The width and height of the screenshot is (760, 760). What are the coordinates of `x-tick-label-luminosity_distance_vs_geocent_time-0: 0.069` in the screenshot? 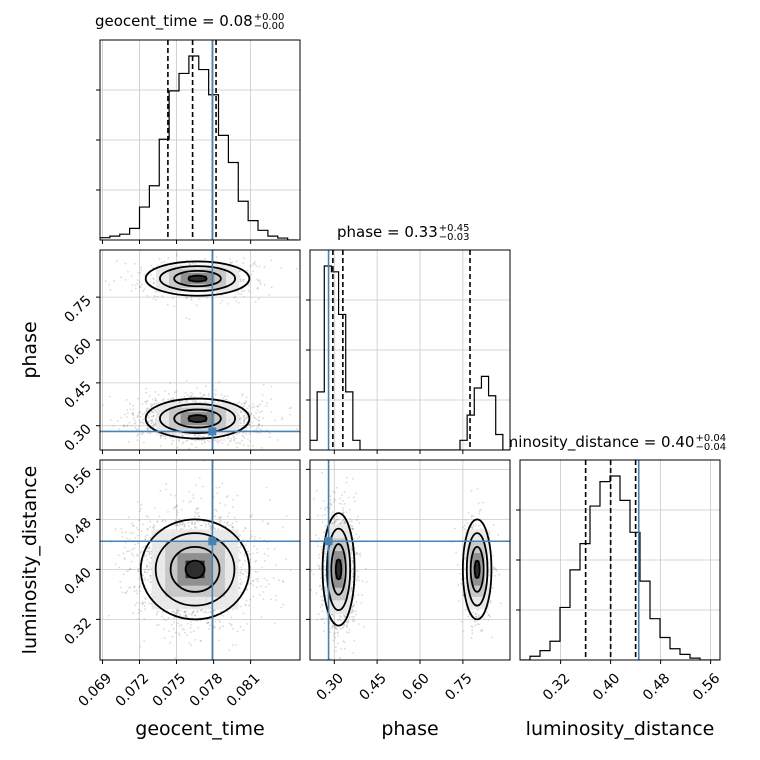 It's located at (96, 690).